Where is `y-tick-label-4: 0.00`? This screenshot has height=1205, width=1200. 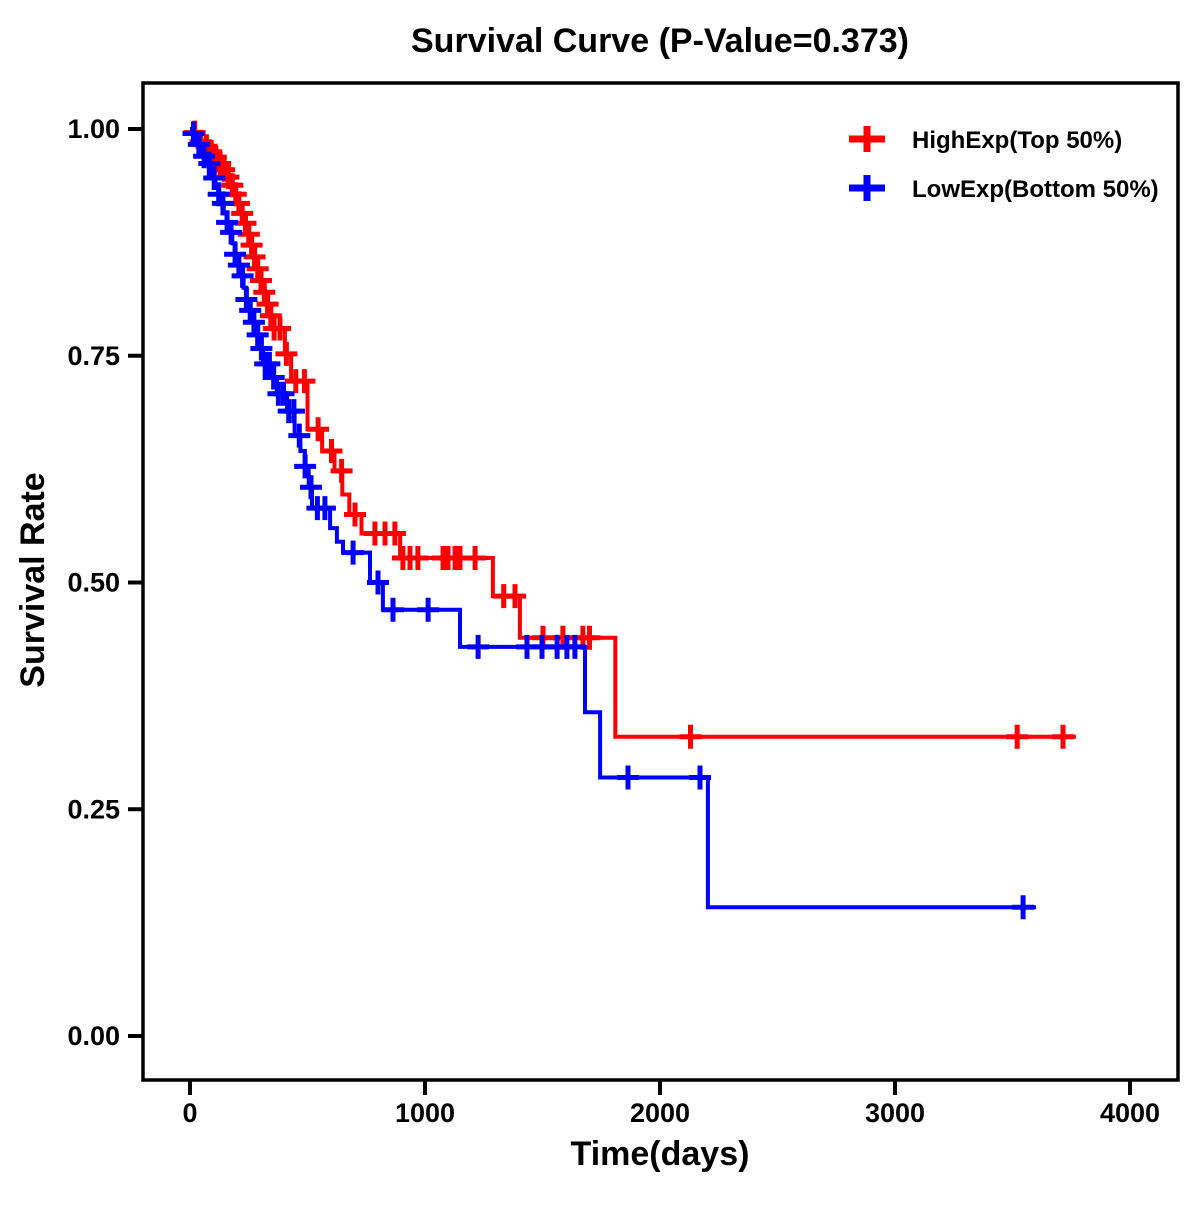 y-tick-label-4: 0.00 is located at coordinates (93, 1036).